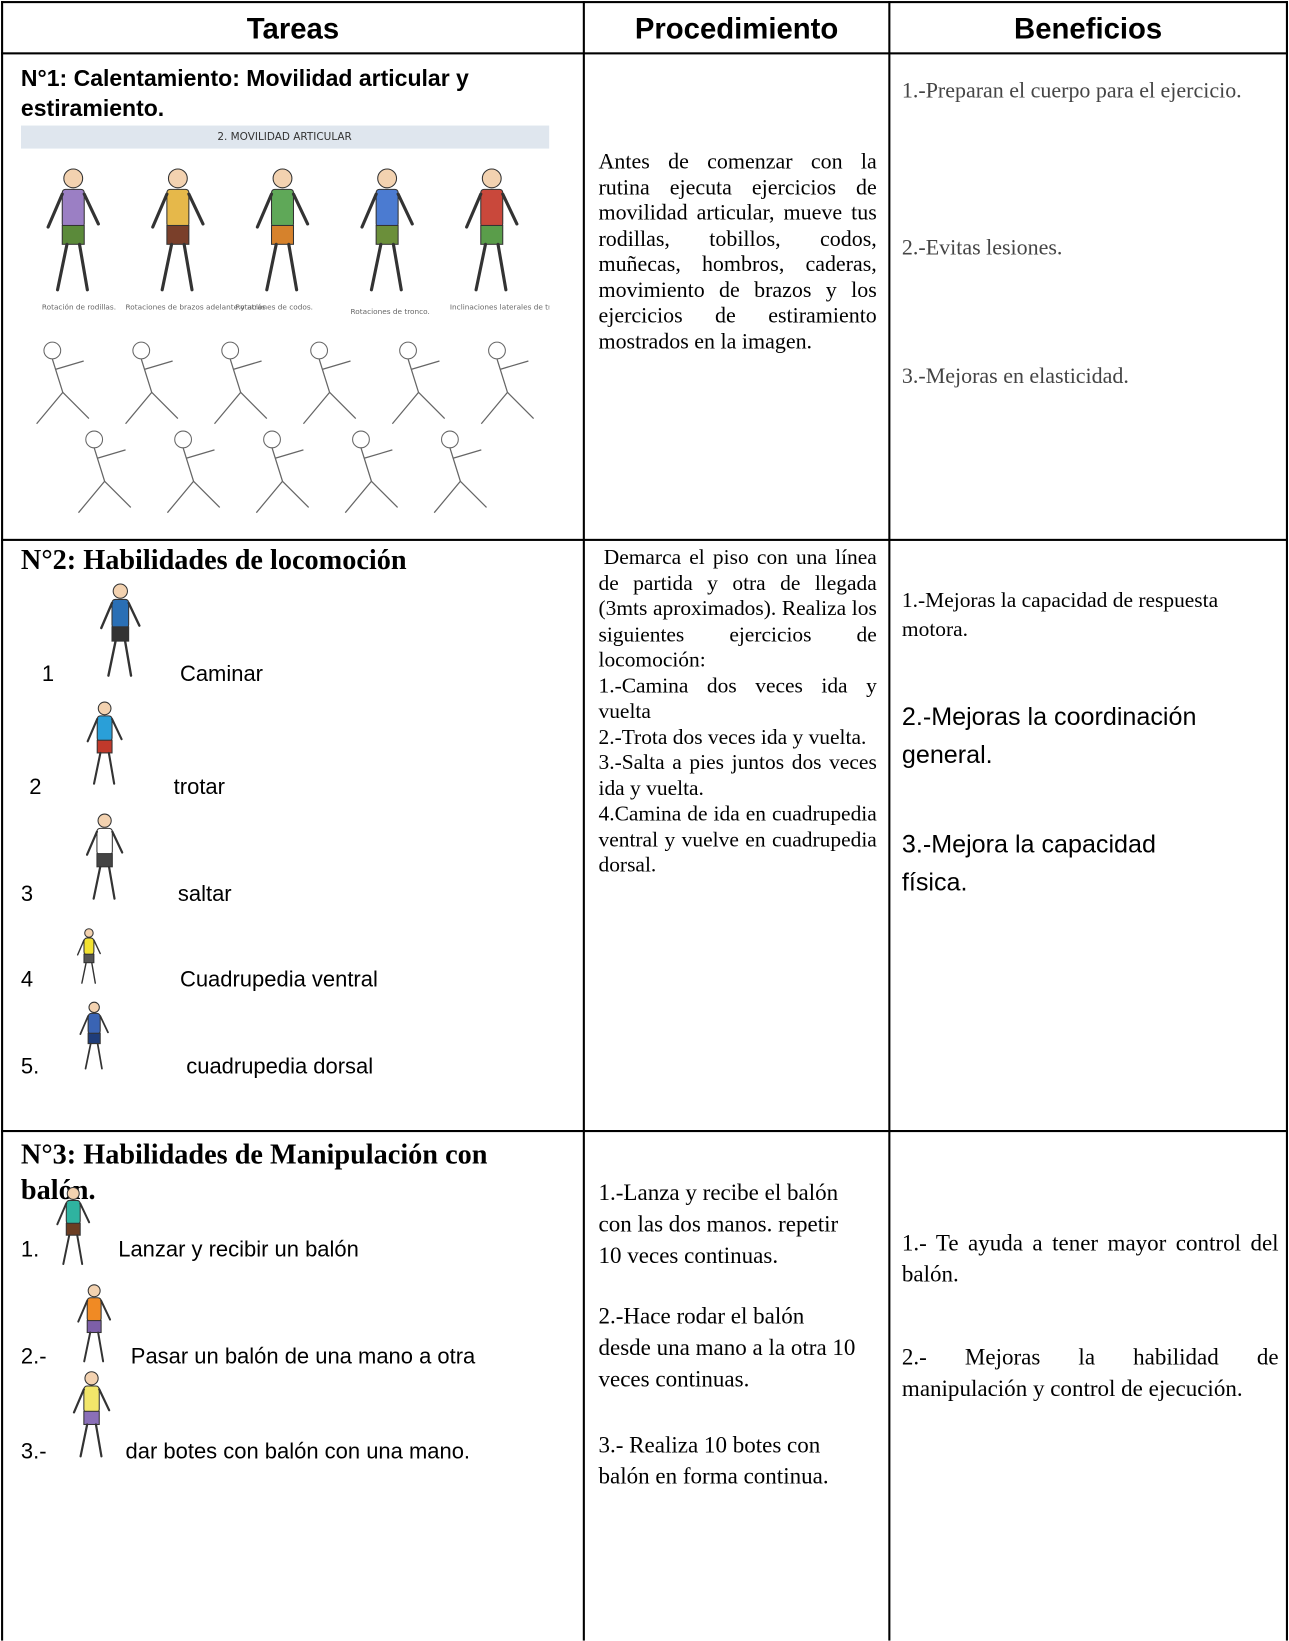 This screenshot has width=1289, height=1641. What do you see at coordinates (79, 307) in the screenshot?
I see `image-caption: Rotación de rodillas.` at bounding box center [79, 307].